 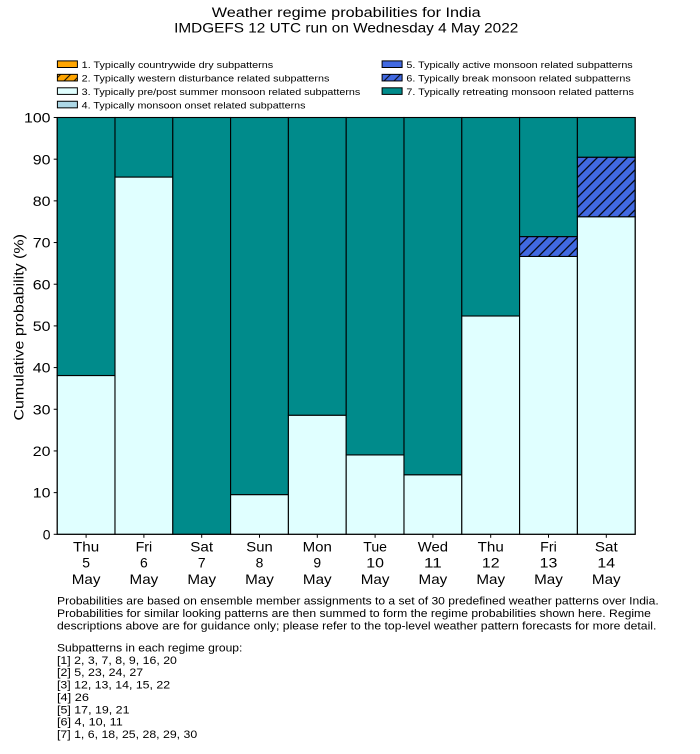 What do you see at coordinates (259, 546) in the screenshot?
I see `svg-text: Sun` at bounding box center [259, 546].